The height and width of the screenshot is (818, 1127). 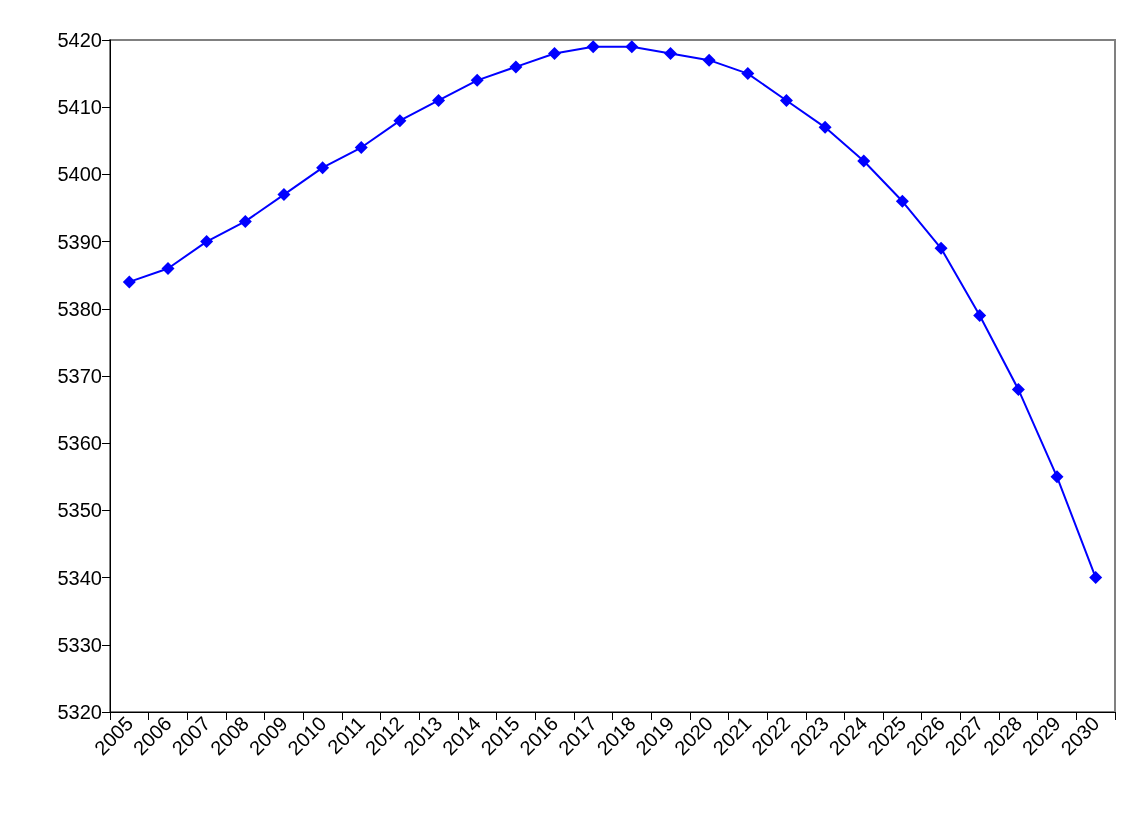 I want to click on y-tick-label: 5370, so click(x=79, y=376).